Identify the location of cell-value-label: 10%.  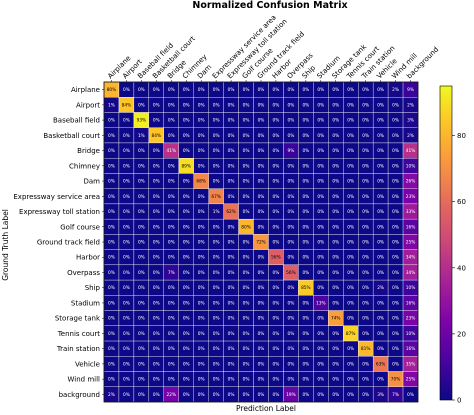
(411, 334).